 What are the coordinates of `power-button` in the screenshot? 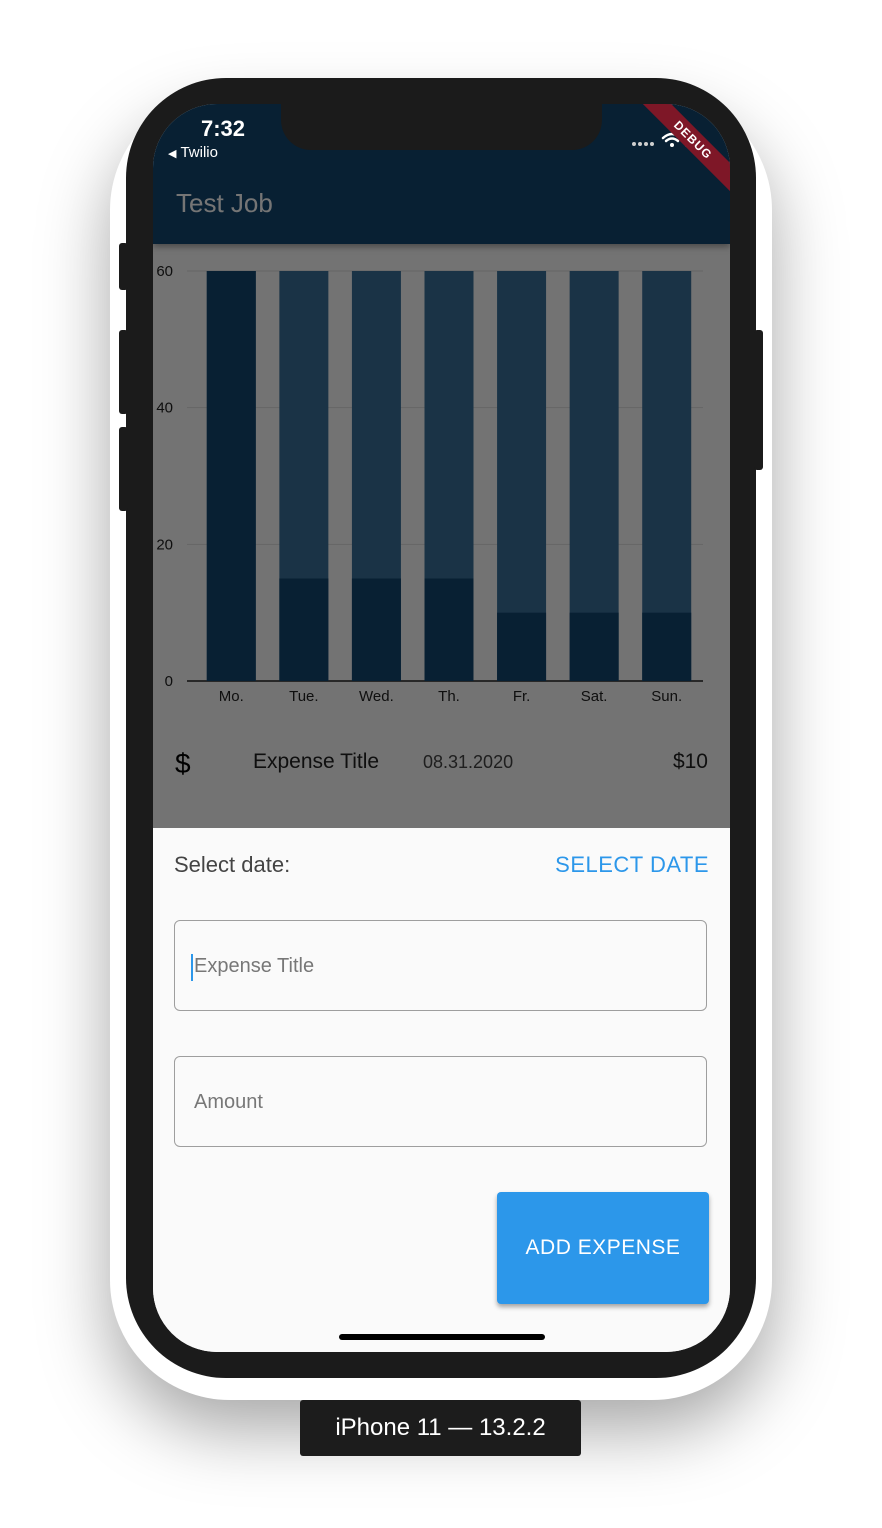 It's located at (758, 400).